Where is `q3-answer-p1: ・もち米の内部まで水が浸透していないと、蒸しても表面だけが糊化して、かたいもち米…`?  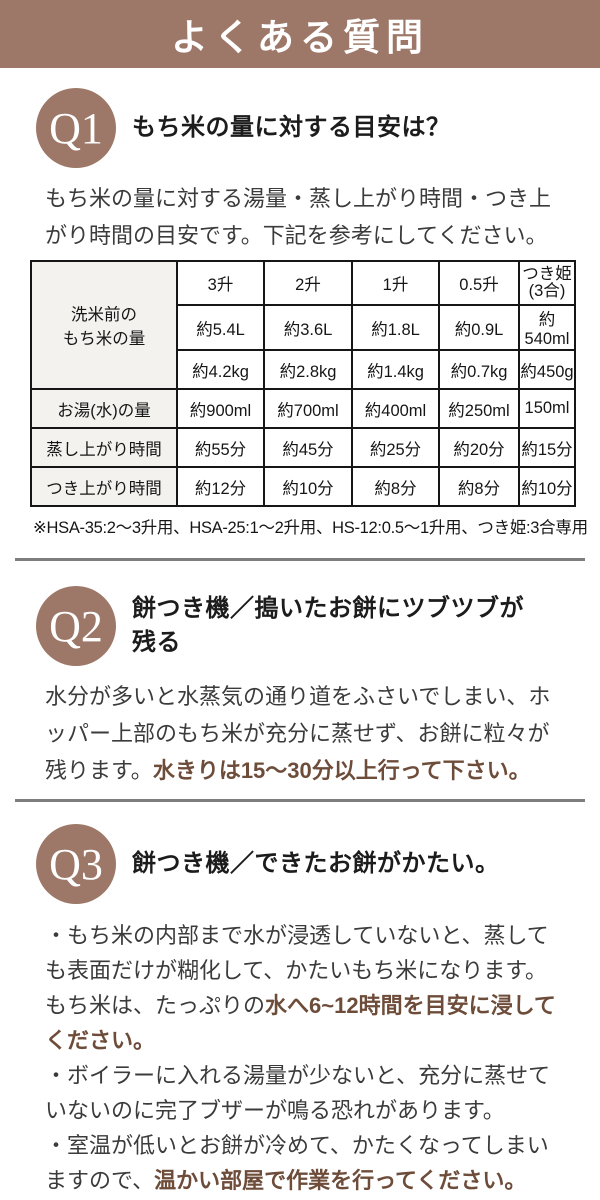
q3-answer-p1: ・もち米の内部まで水が浸透していないと、蒸しても表面だけが糊化して、かたいもち米… is located at coordinates (297, 970).